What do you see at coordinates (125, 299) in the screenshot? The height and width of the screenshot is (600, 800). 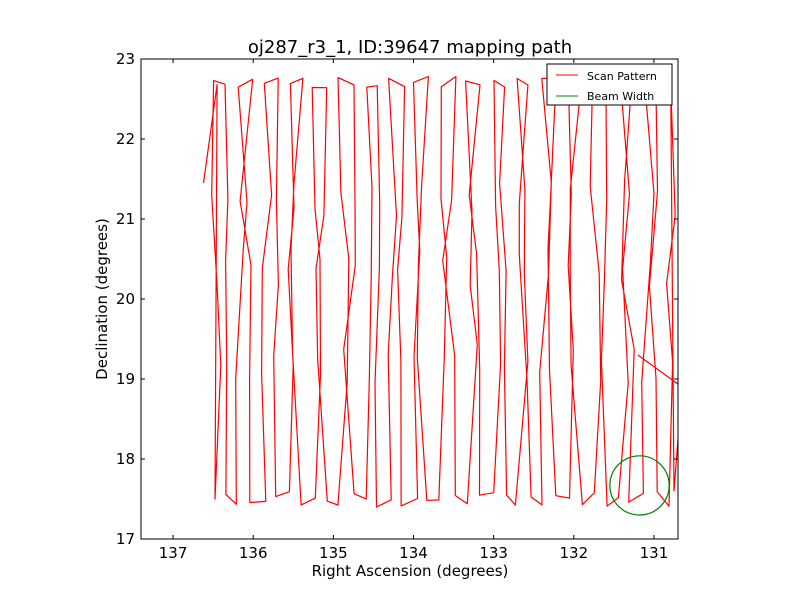 I see `y-tick-label: 20` at bounding box center [125, 299].